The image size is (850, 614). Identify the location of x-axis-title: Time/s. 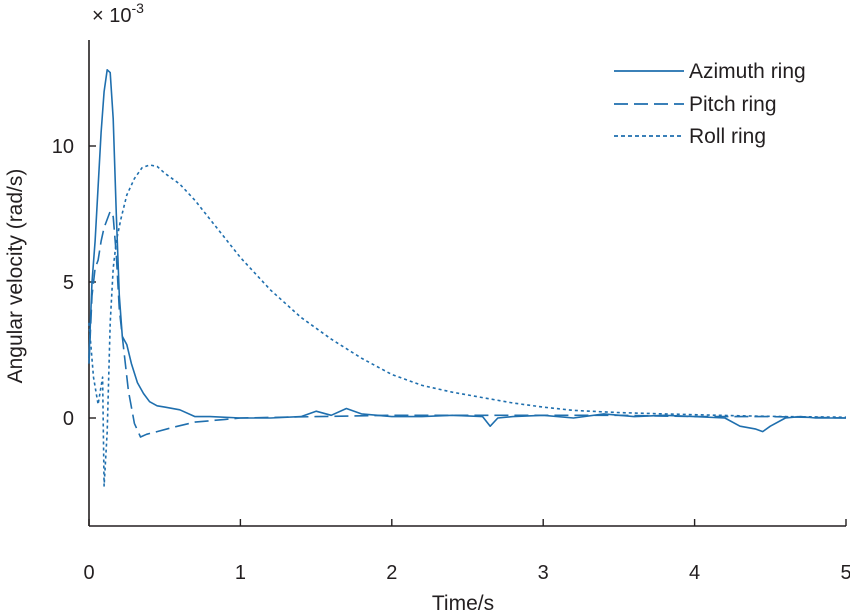
(463, 603).